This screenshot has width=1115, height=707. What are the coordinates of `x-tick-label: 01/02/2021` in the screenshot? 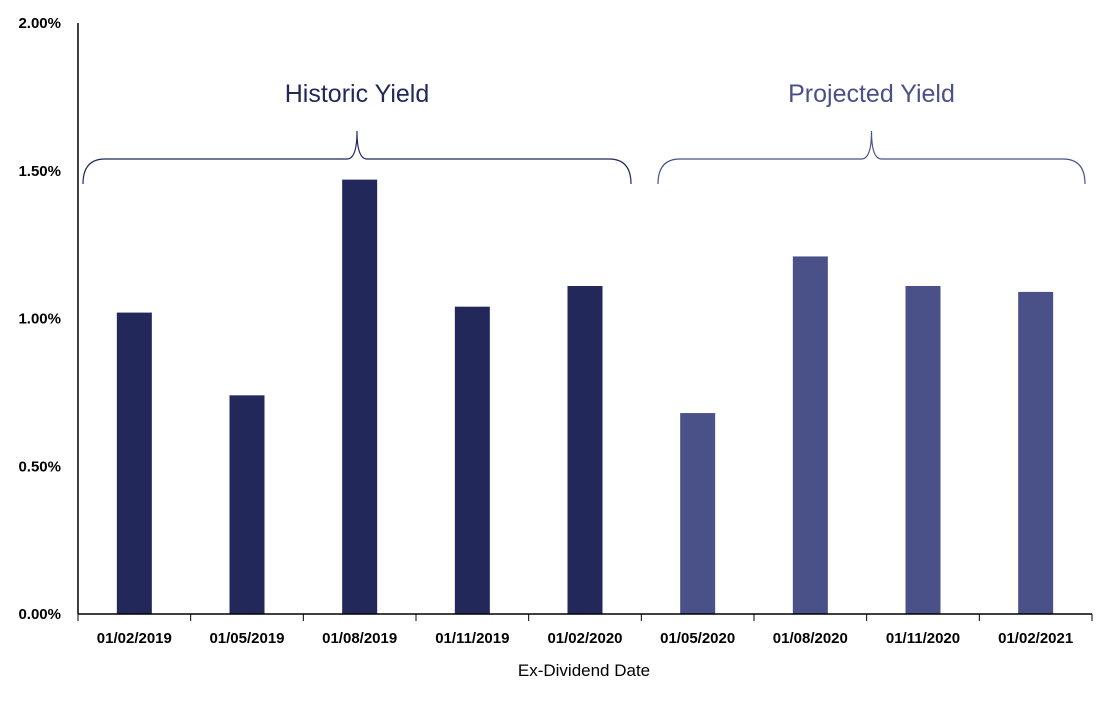 It's located at (1035, 638).